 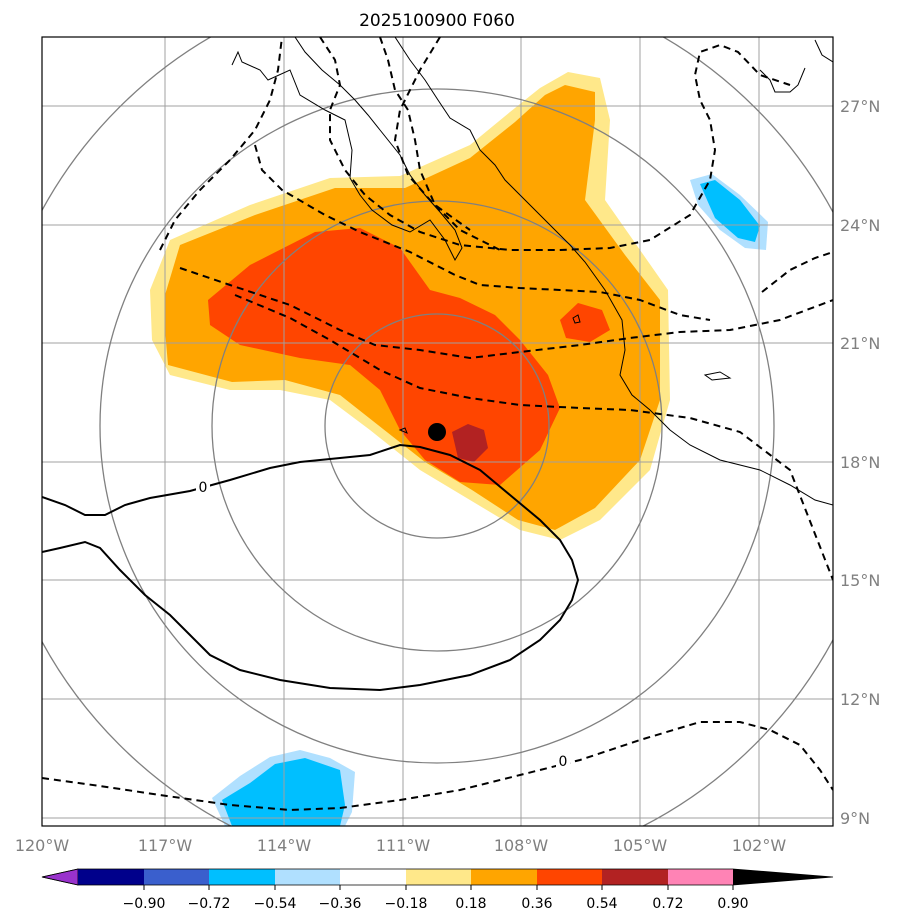 What do you see at coordinates (144, 904) in the screenshot?
I see `colorbar-tick-1: −0.90` at bounding box center [144, 904].